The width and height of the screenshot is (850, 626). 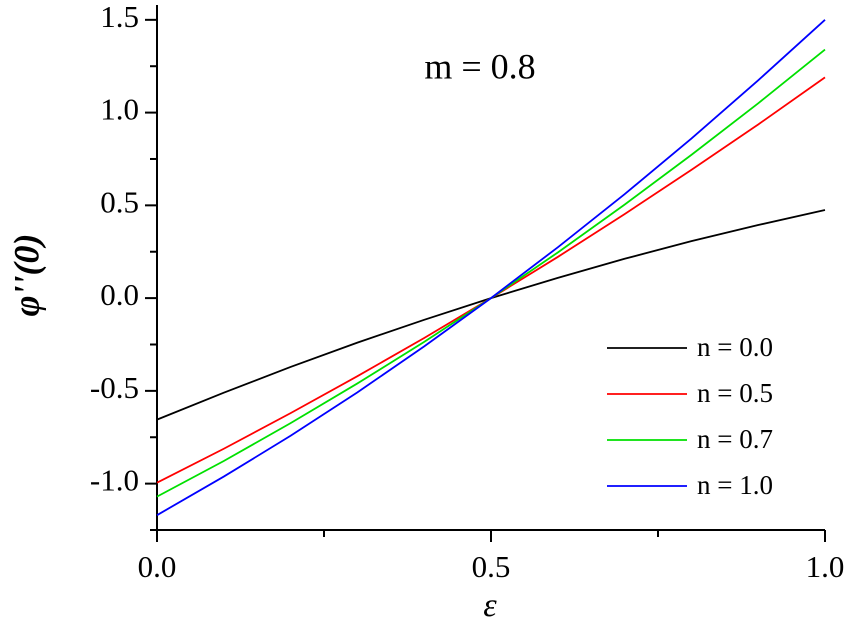 I want to click on legend-label: n = 0.7, so click(x=735, y=439).